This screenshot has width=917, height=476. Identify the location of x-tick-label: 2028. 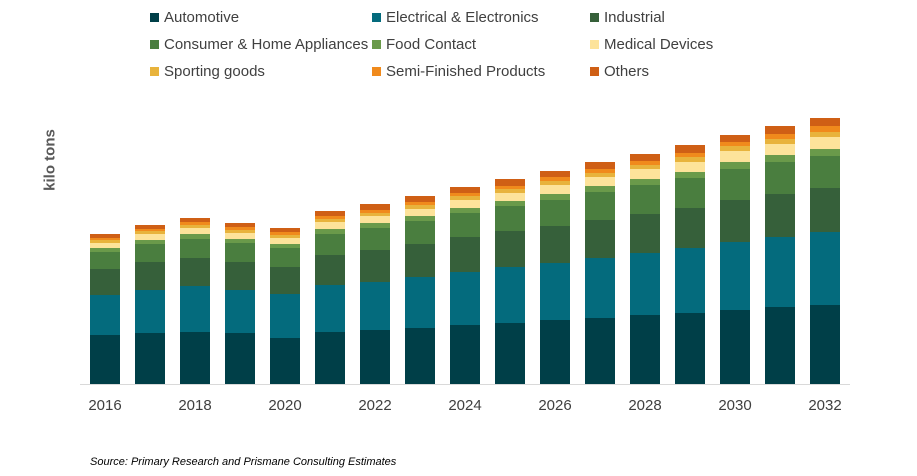
(644, 405).